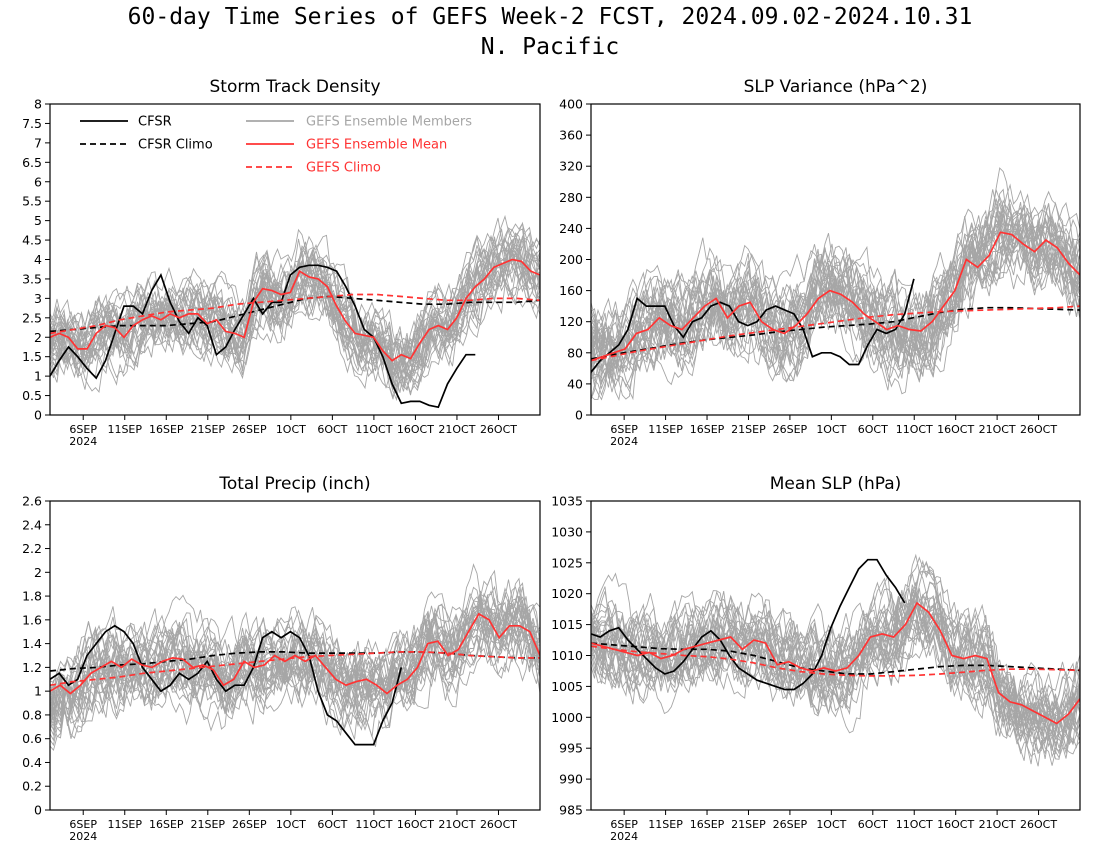  I want to click on y-tick-label: 4.5, so click(32, 240).